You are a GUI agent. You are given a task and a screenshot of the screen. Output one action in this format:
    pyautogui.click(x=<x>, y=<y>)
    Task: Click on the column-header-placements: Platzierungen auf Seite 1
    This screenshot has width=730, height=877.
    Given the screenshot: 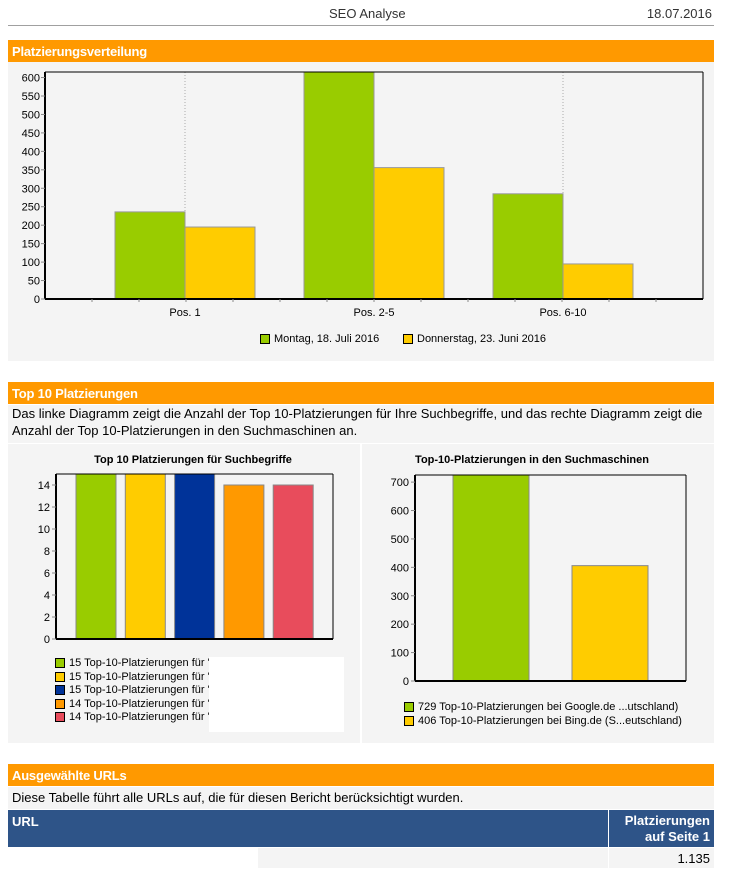 What is the action you would take?
    pyautogui.click(x=661, y=828)
    